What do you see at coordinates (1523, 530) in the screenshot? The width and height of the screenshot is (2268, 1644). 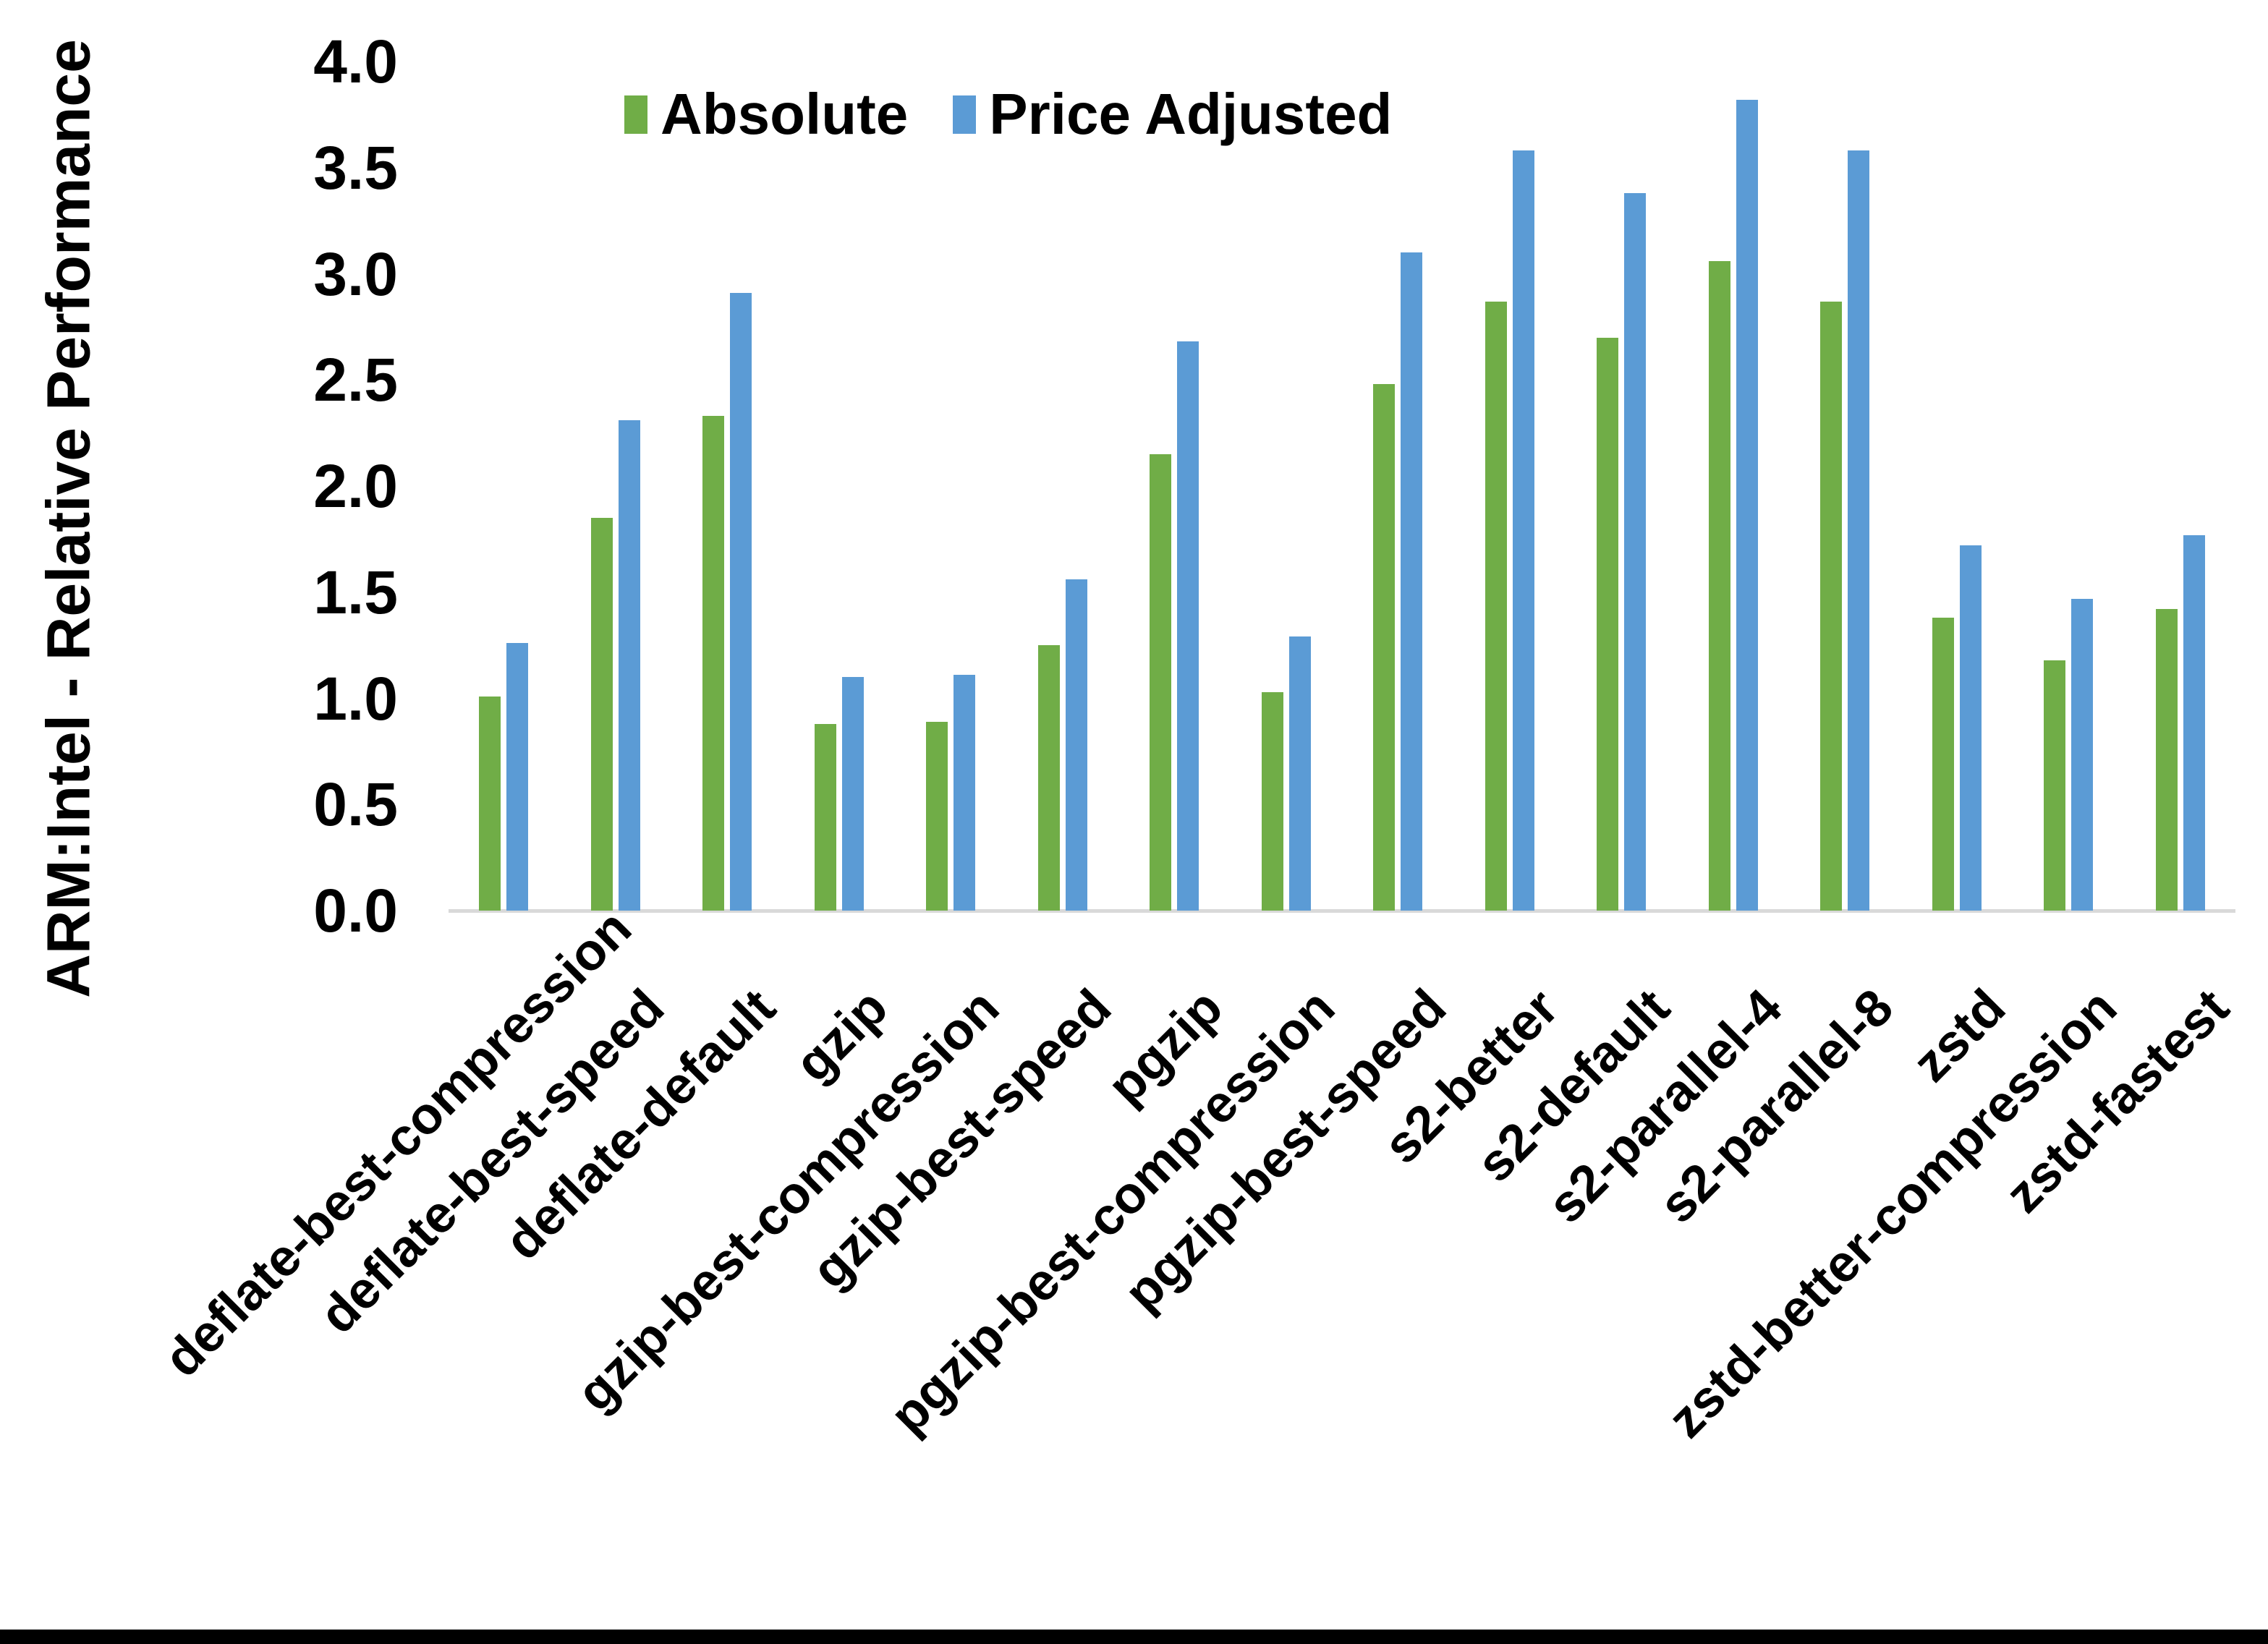 I see `bar-price-adjusted-s2-better` at bounding box center [1523, 530].